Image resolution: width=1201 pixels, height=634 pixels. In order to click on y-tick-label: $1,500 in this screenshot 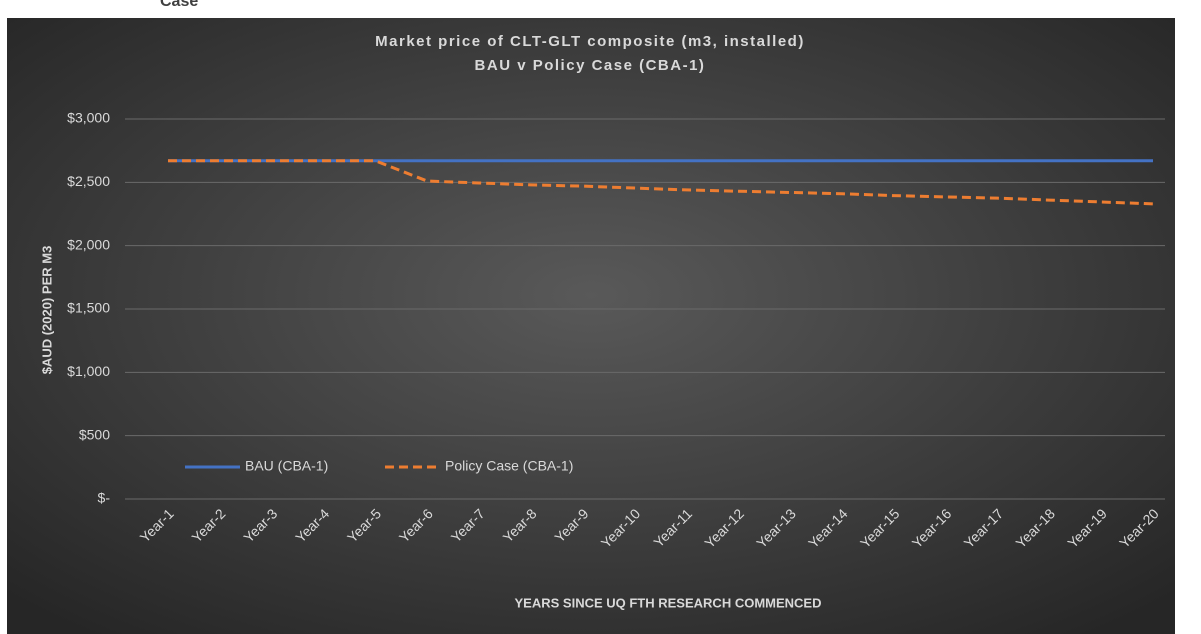, I will do `click(88, 308)`.